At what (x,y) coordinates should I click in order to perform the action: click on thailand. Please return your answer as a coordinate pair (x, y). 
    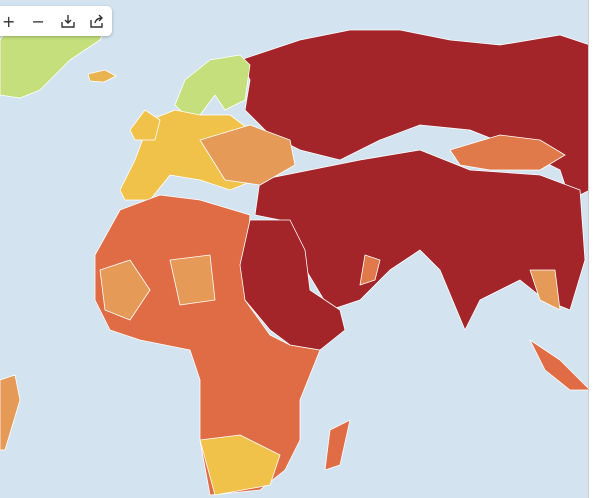
    Looking at the image, I should click on (545, 290).